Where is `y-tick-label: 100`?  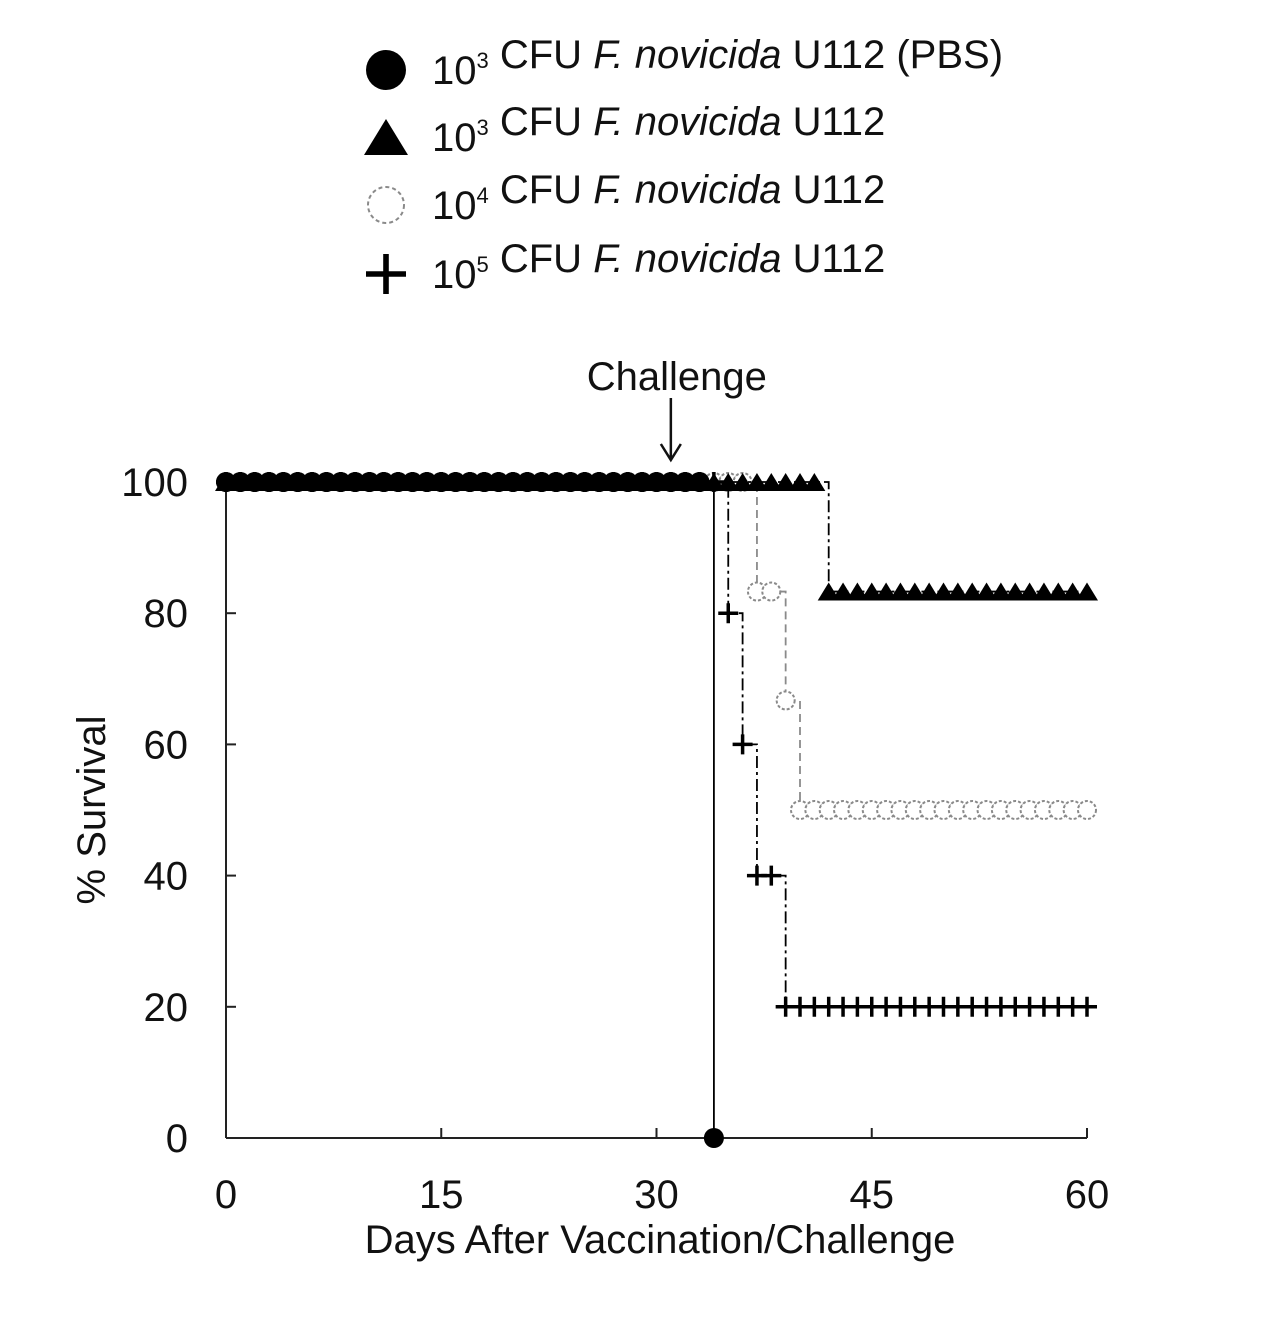
y-tick-label: 100 is located at coordinates (154, 483).